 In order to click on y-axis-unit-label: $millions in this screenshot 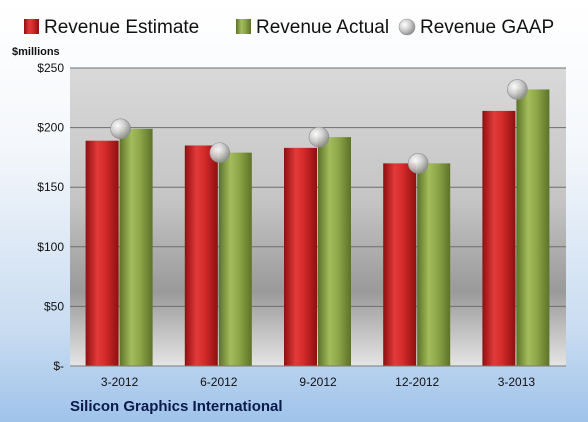, I will do `click(36, 52)`.